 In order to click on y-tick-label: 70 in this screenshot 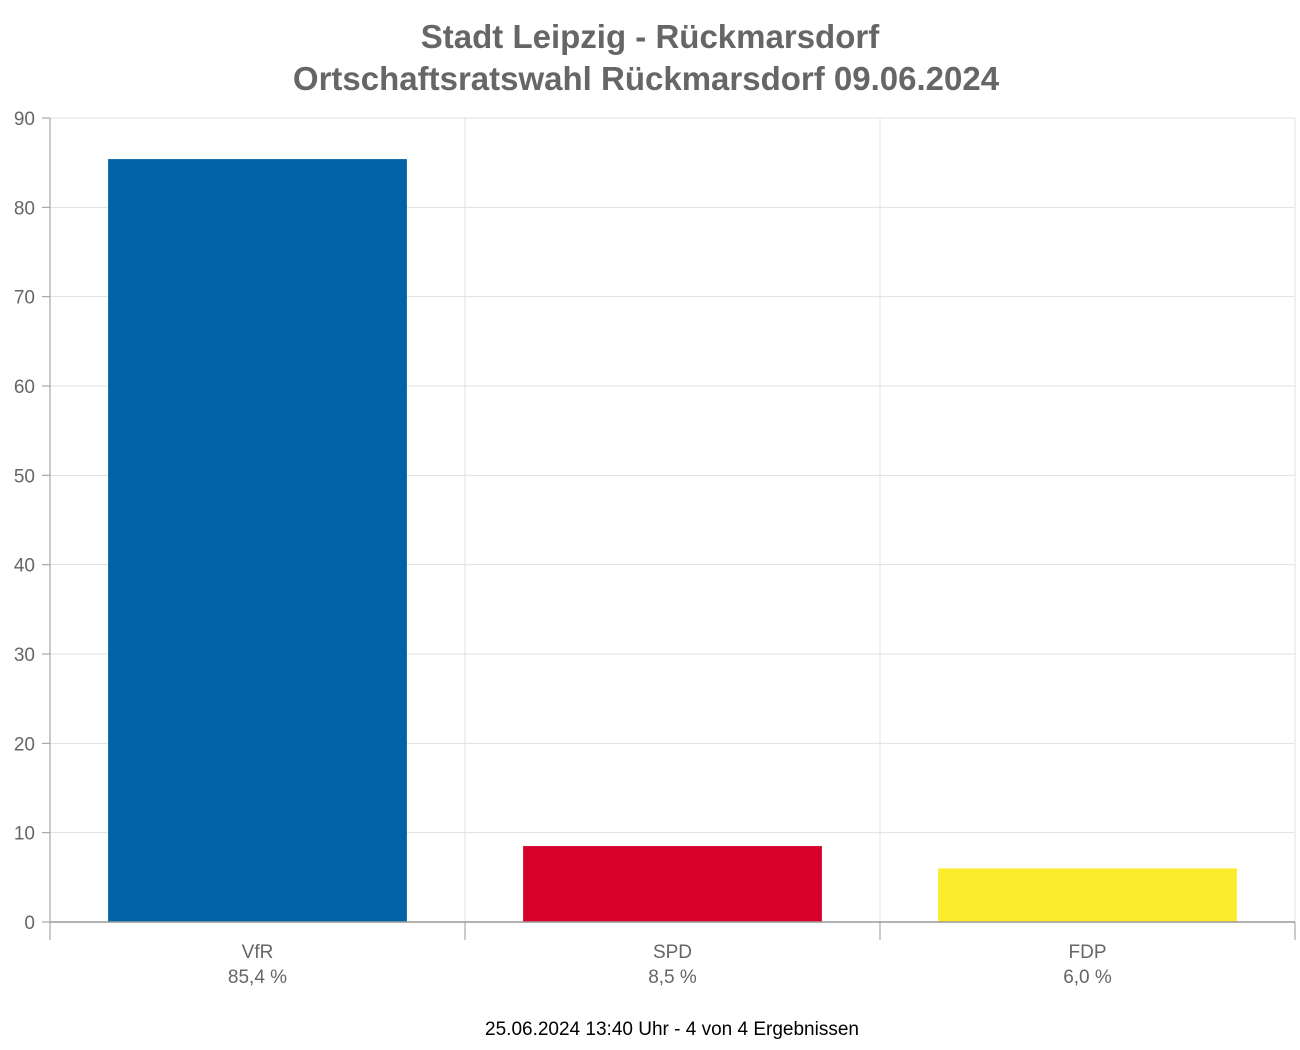, I will do `click(24, 298)`.